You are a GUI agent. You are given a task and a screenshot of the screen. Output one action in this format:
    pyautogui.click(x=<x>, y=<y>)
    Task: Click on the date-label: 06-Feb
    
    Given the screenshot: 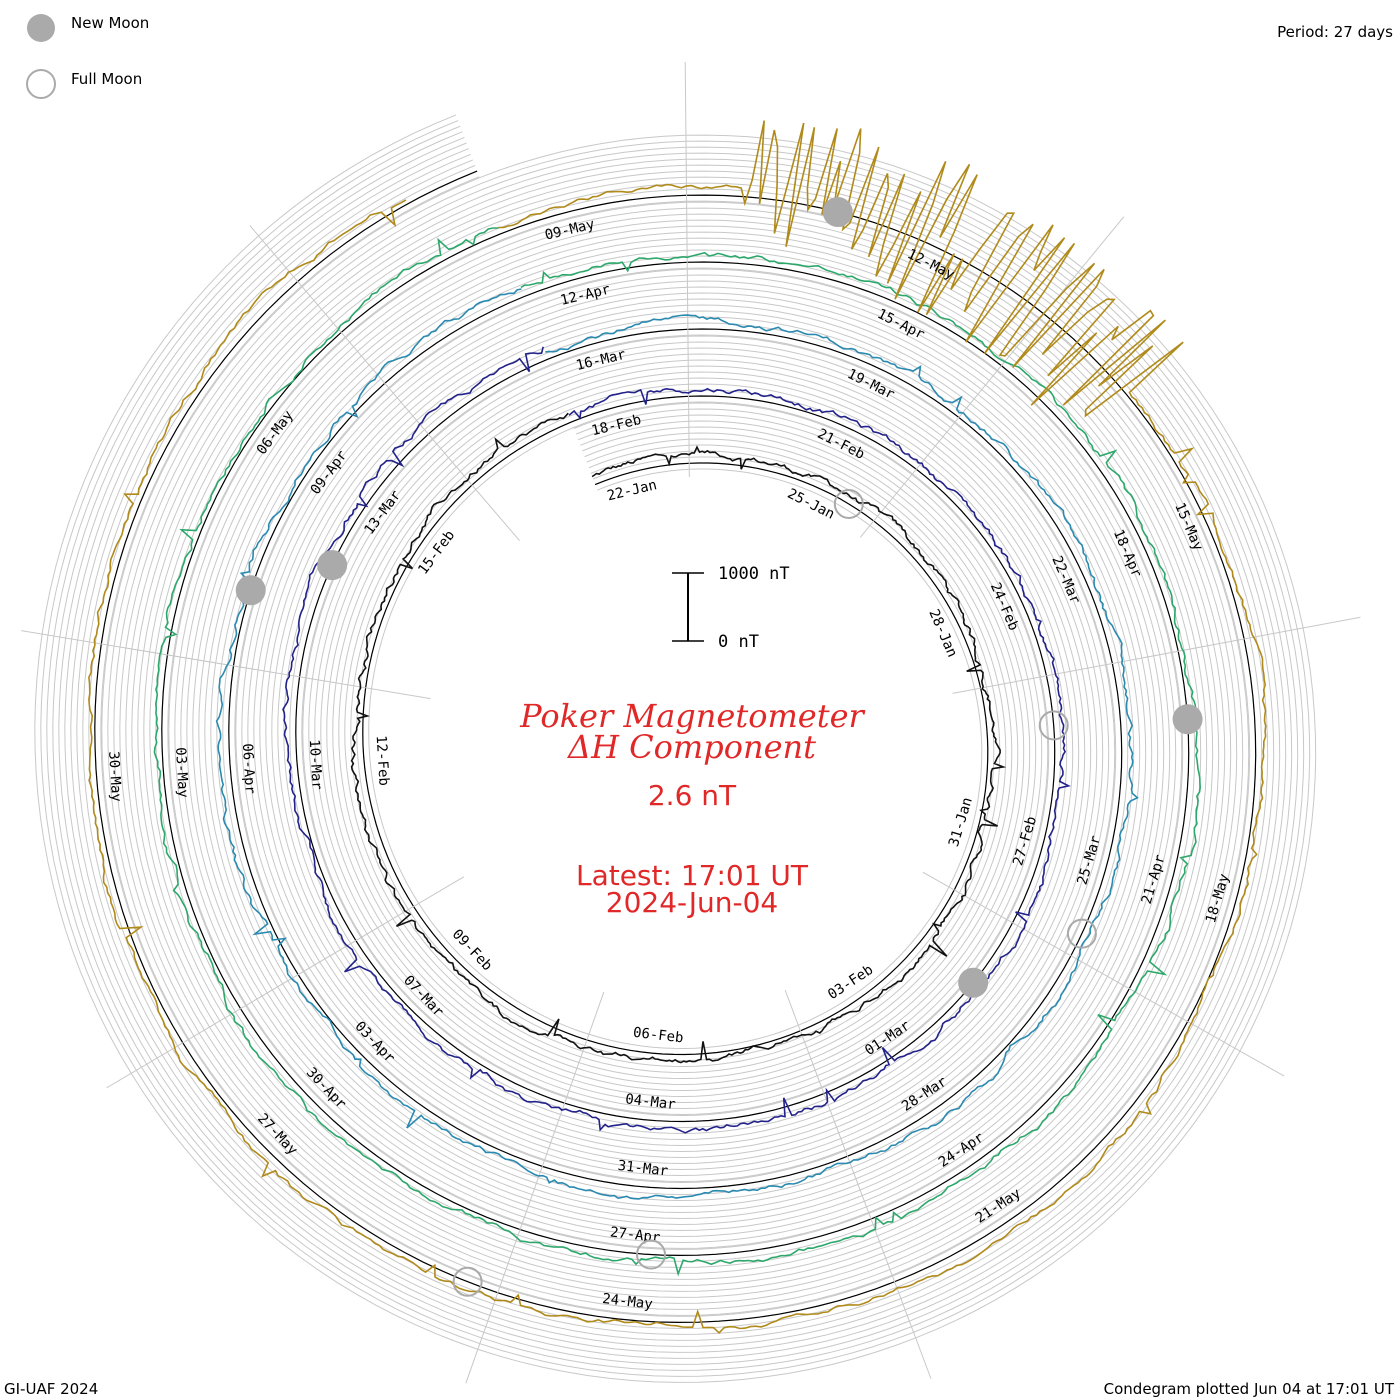 What is the action you would take?
    pyautogui.click(x=658, y=1036)
    